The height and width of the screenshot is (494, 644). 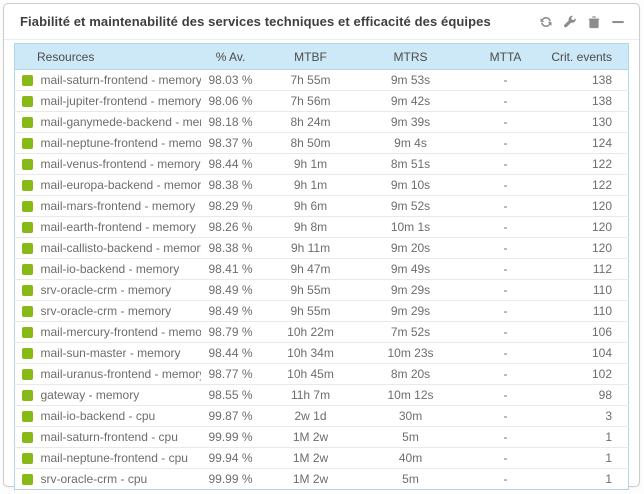 I want to click on trash-icon, so click(x=594, y=22).